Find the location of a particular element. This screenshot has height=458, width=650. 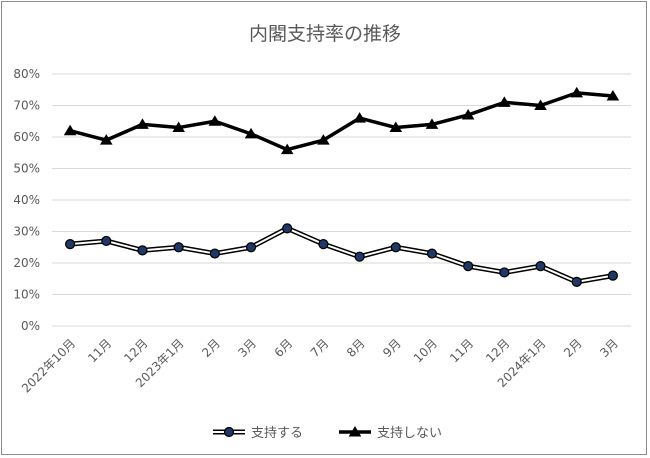

x-tick-label: 10月 is located at coordinates (425, 350).